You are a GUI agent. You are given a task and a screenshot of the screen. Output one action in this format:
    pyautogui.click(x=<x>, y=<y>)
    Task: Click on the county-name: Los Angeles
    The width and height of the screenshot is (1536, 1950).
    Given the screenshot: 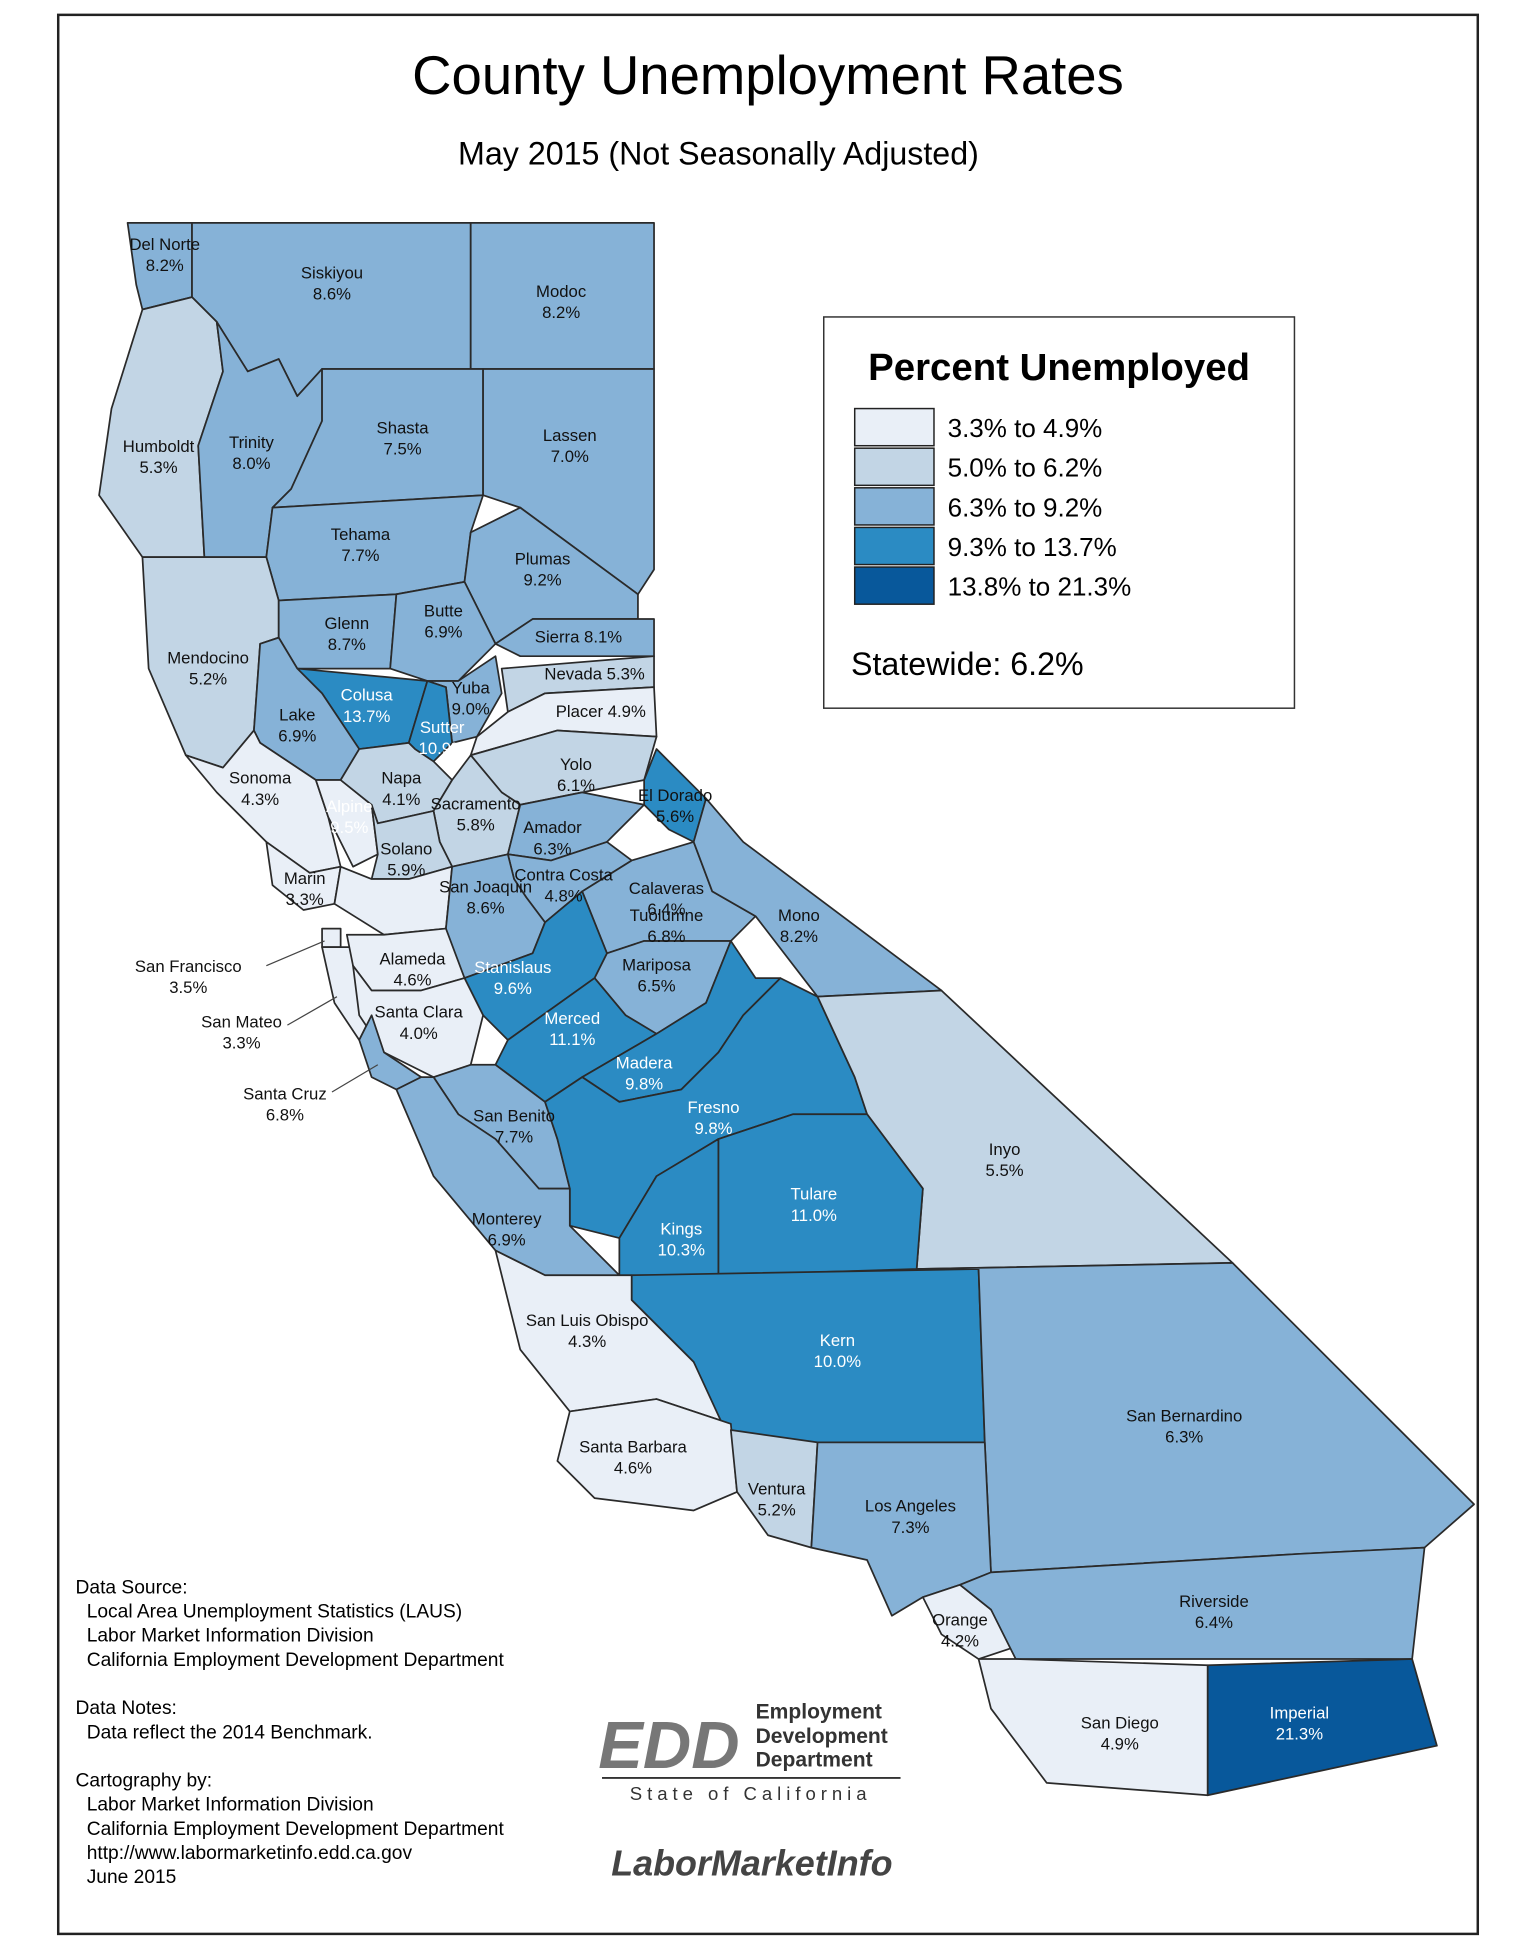 What is the action you would take?
    pyautogui.click(x=910, y=1506)
    